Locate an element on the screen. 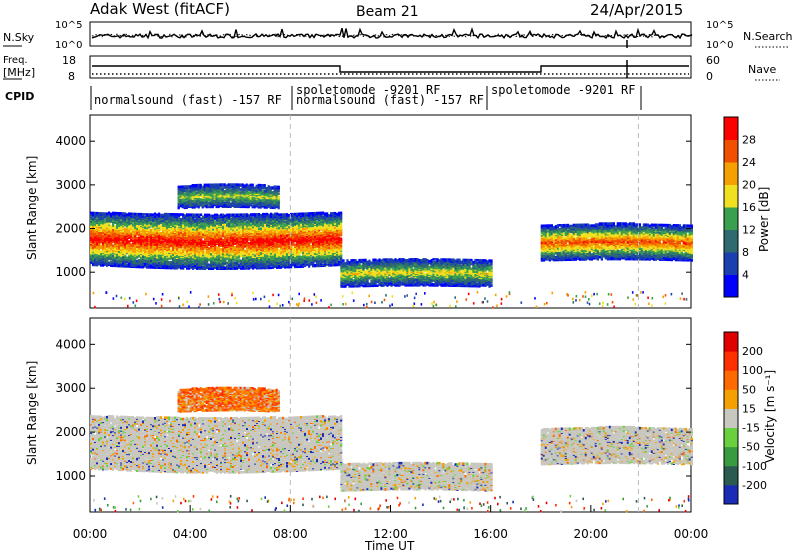  nsearch-line is located at coordinates (392, 35).